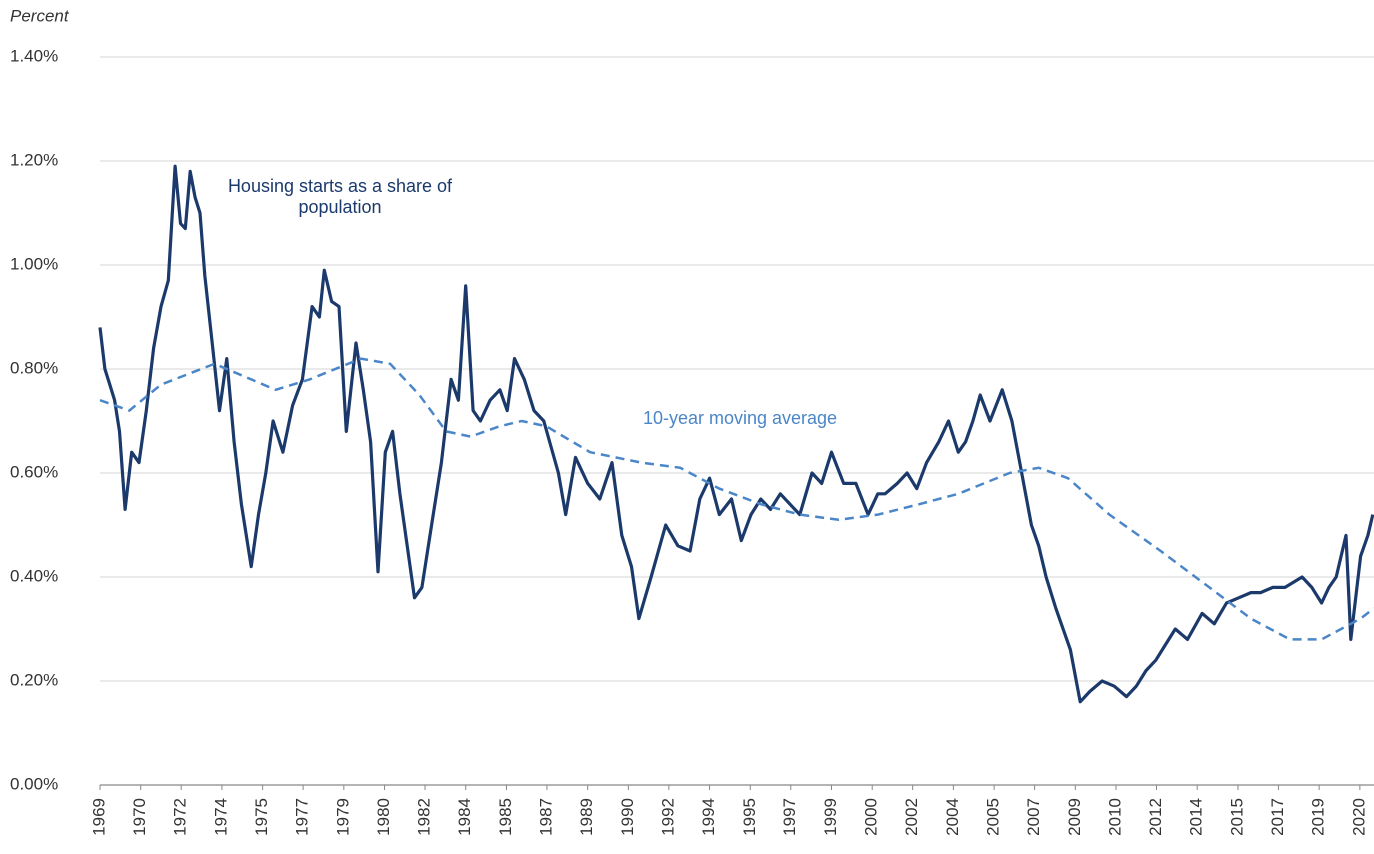  What do you see at coordinates (261, 817) in the screenshot?
I see `x-tick-label: 1975` at bounding box center [261, 817].